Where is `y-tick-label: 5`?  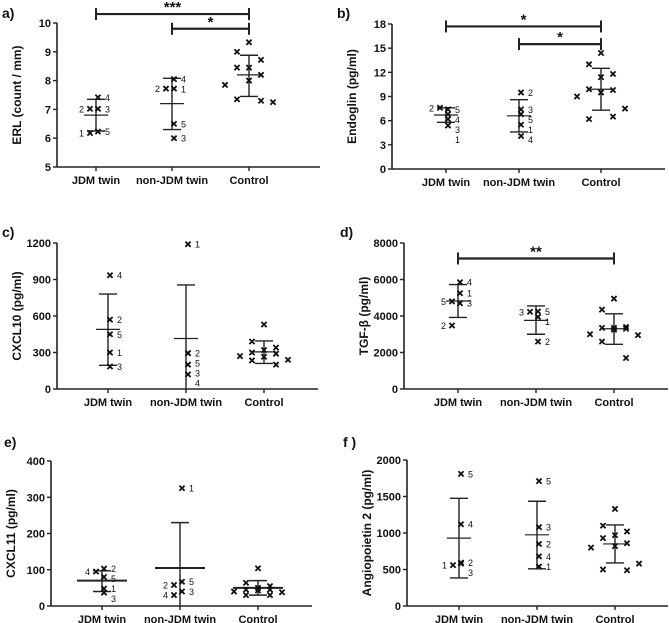
y-tick-label: 5 is located at coordinates (48, 168).